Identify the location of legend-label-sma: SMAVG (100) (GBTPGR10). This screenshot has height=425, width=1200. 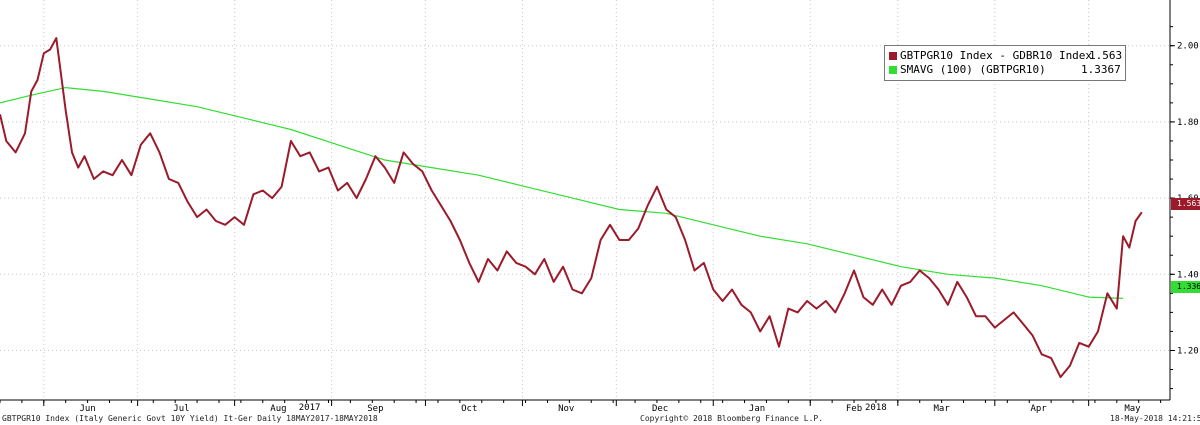
(973, 69).